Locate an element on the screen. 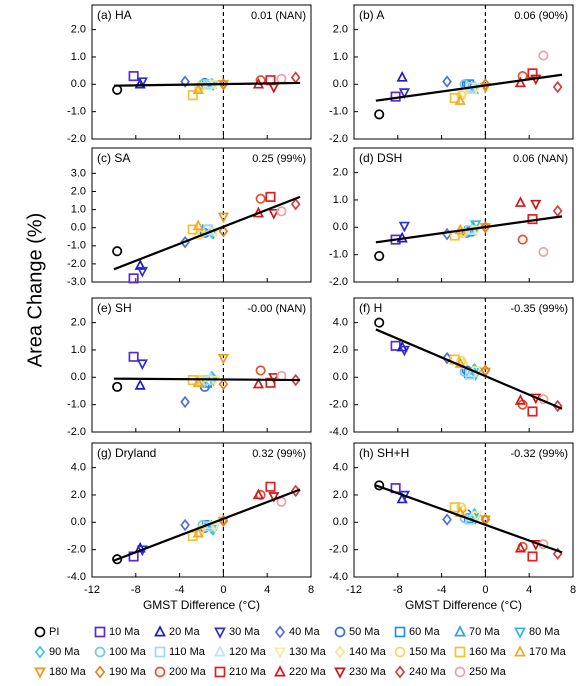  x-axis-label: GMST Difference (°C) is located at coordinates (201, 605).